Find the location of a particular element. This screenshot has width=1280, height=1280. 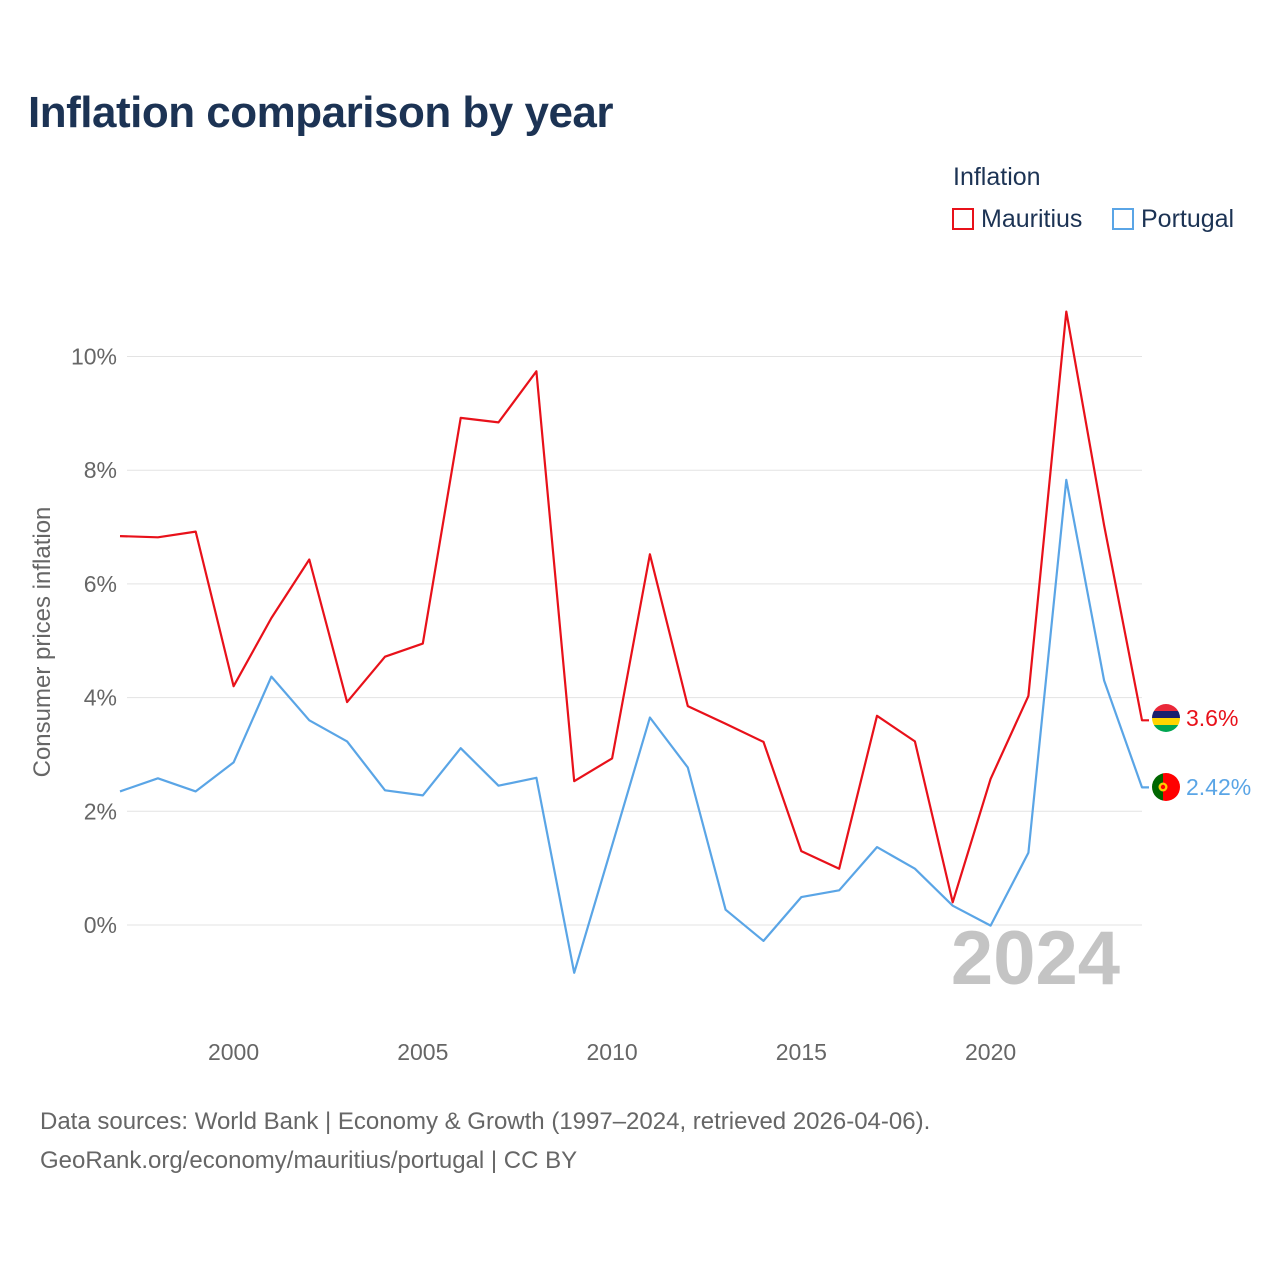

portugal-flag-icon is located at coordinates (1166, 787).